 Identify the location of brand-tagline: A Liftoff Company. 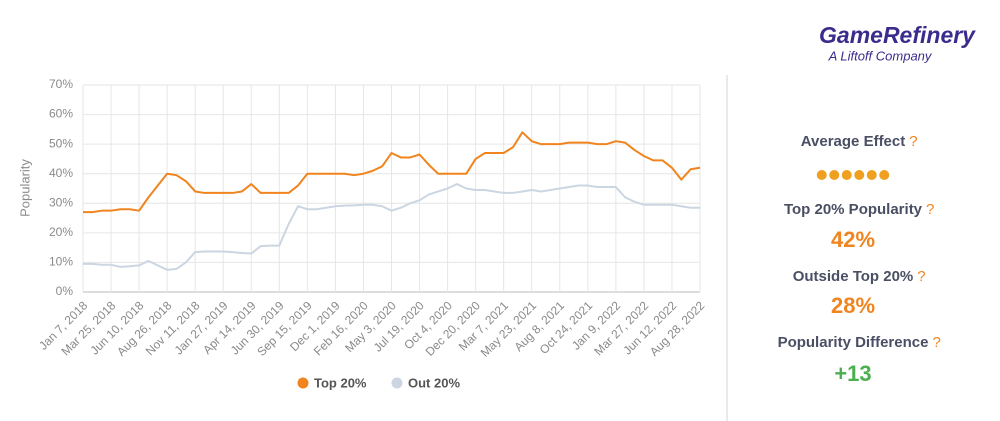
(880, 55).